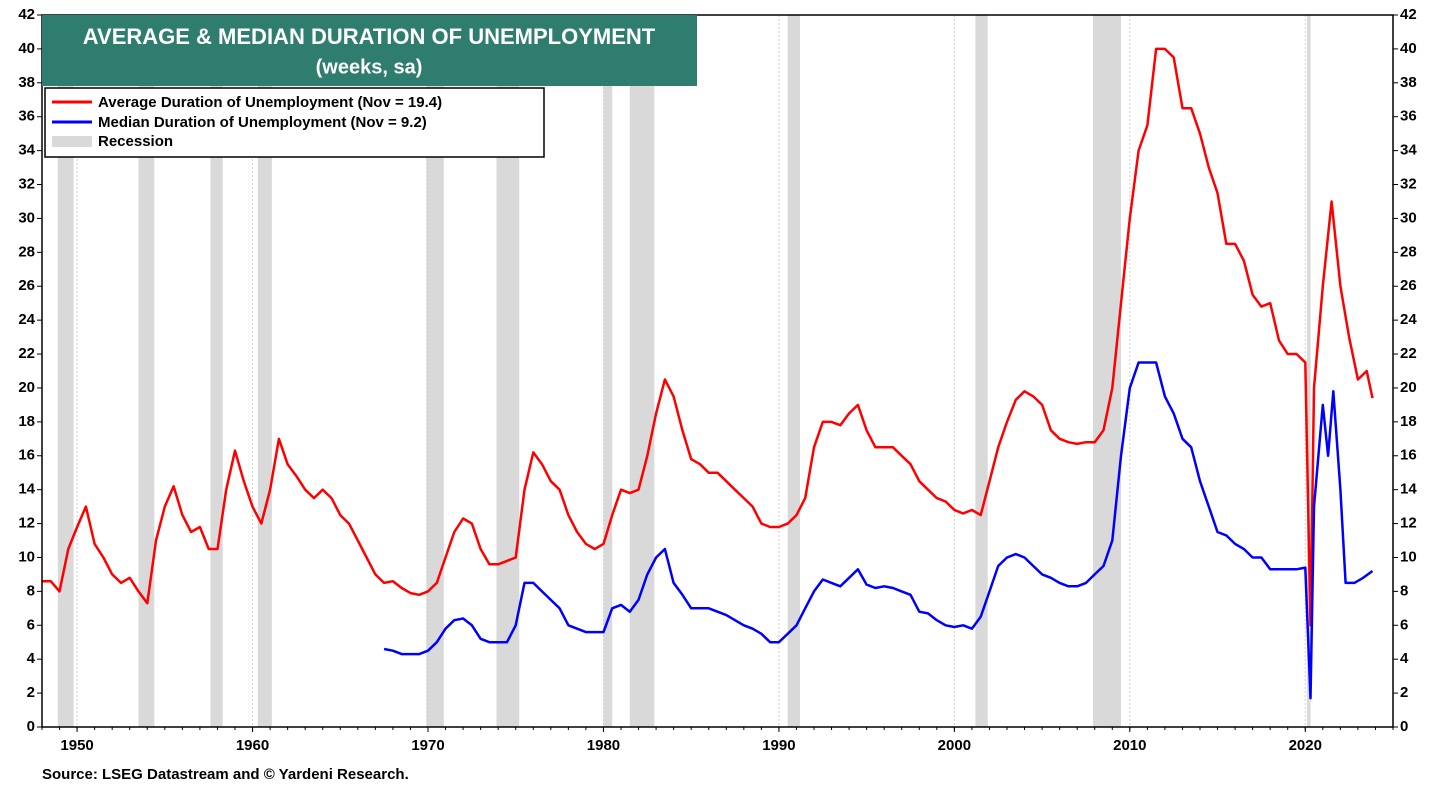 The height and width of the screenshot is (789, 1446). Describe the element at coordinates (26, 14) in the screenshot. I see `y-tick-label-left: 42` at that location.